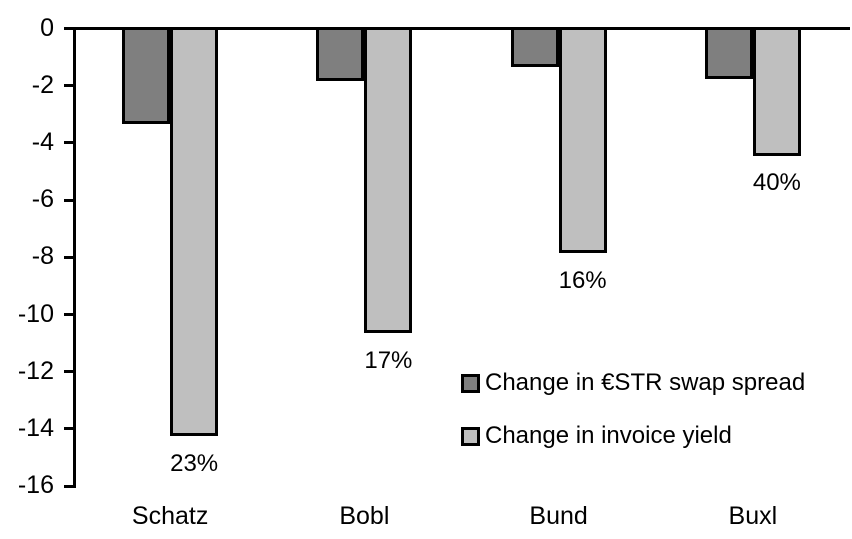 The height and width of the screenshot is (539, 852). I want to click on legend-swatch-swap-spread-icon, so click(470, 383).